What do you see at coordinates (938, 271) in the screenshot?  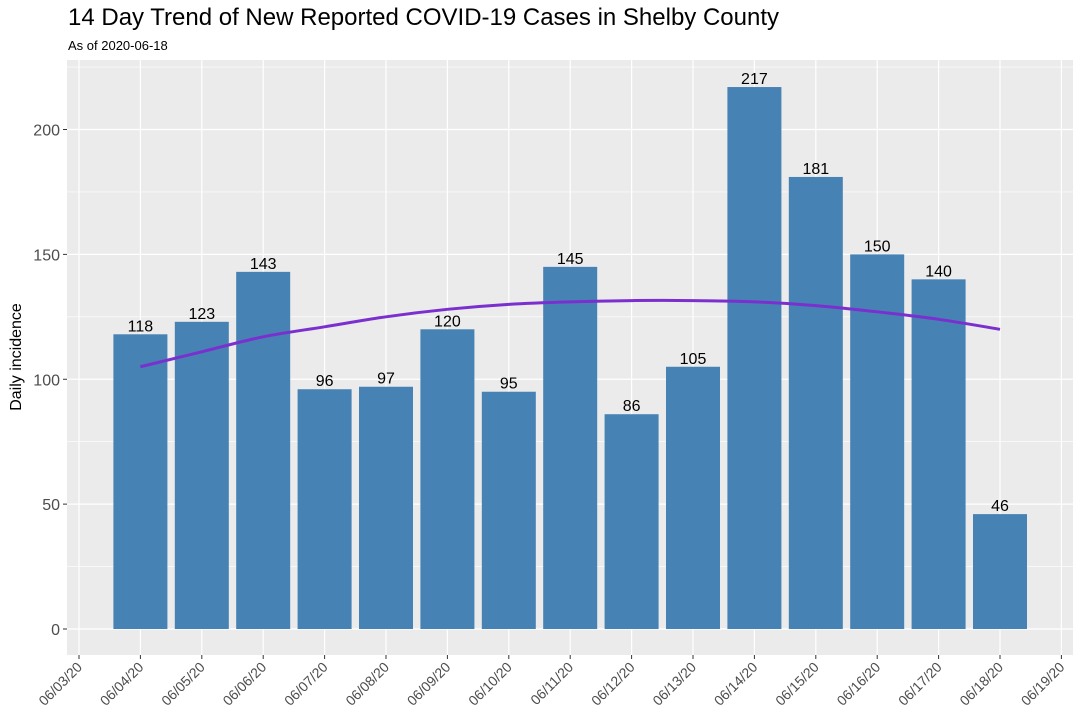 I see `bar-value-label: 140` at bounding box center [938, 271].